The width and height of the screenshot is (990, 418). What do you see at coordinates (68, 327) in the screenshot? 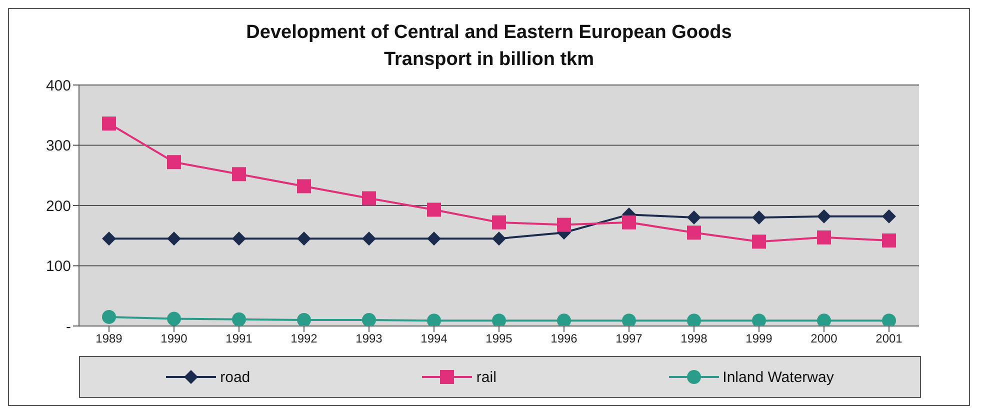
I see `y-tick-label: -` at bounding box center [68, 327].